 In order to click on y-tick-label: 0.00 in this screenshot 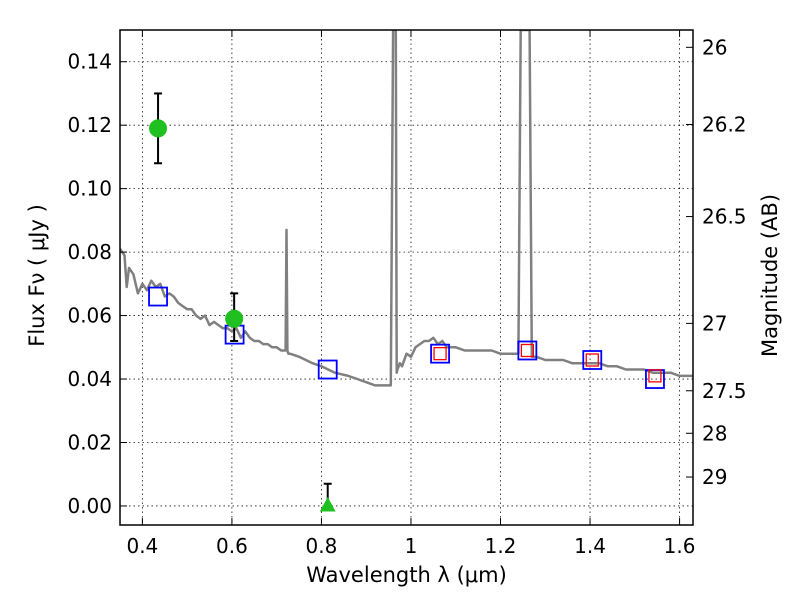, I will do `click(89, 506)`.